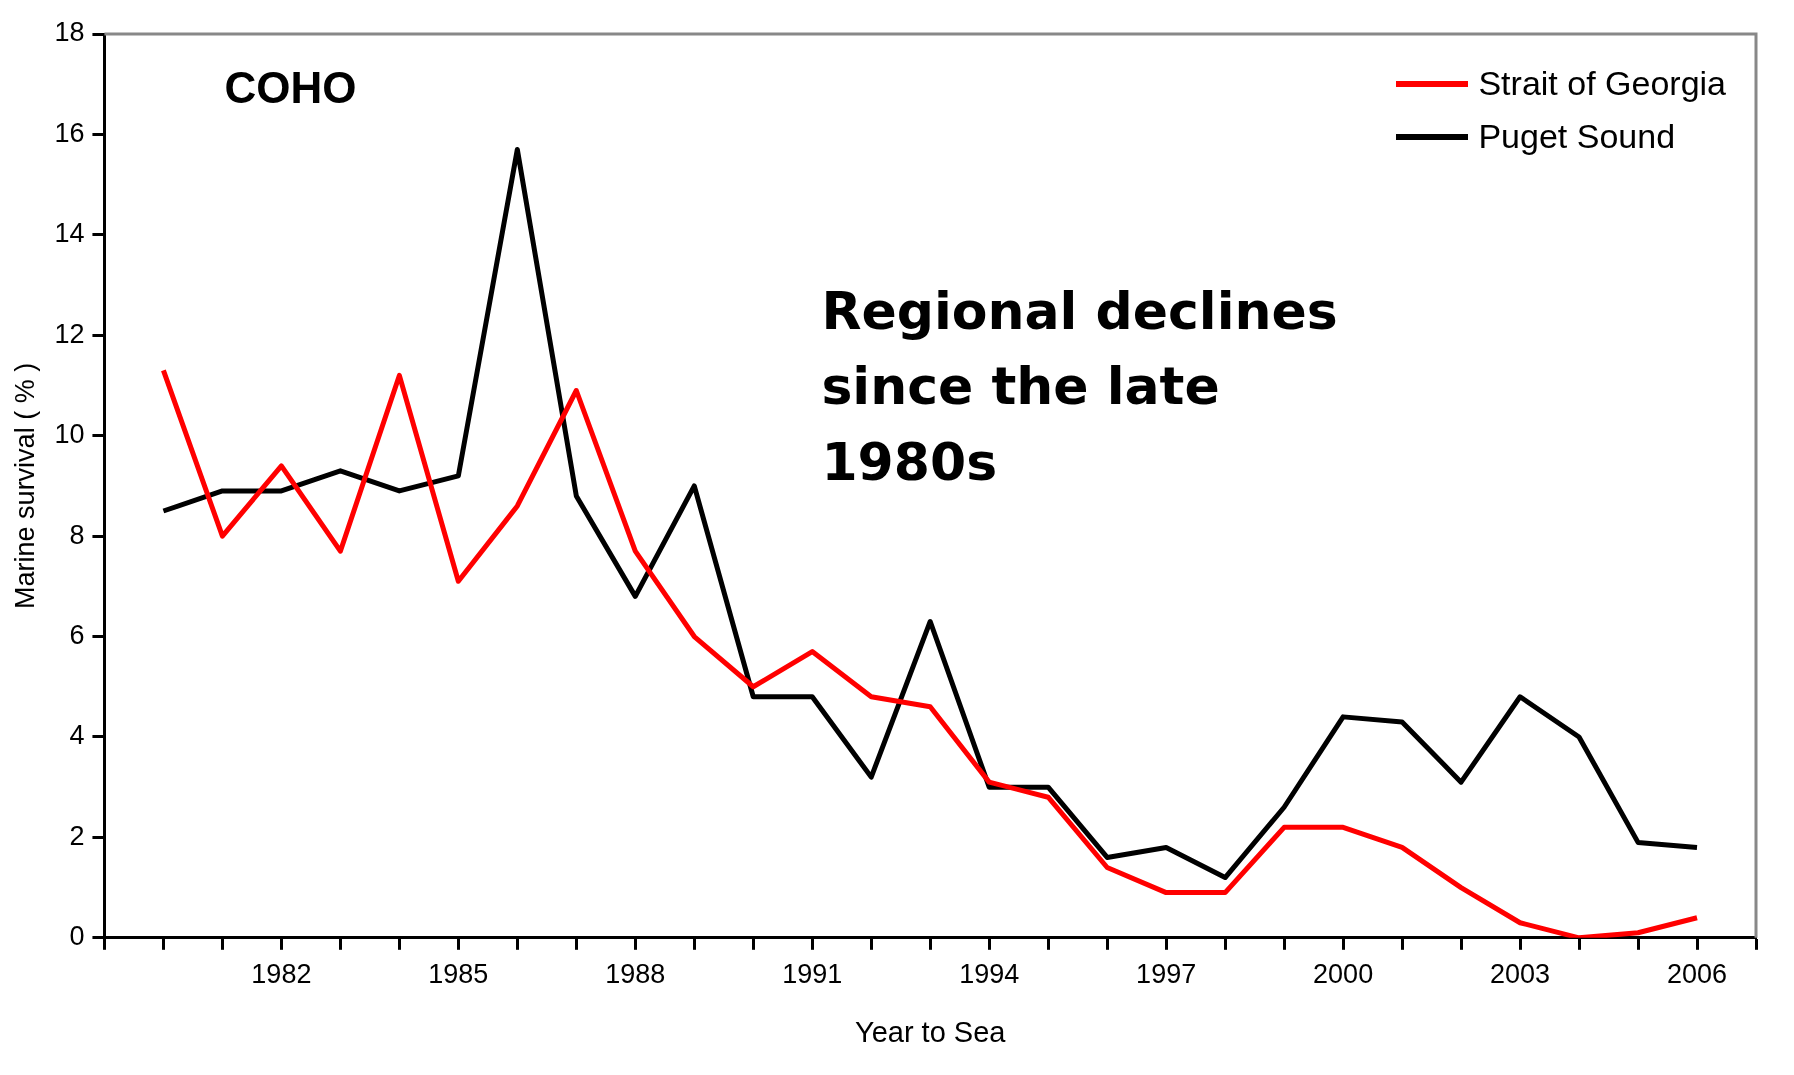 The width and height of the screenshot is (1794, 1075). I want to click on annotation: Regional declines since the late 1980s, so click(1080, 387).